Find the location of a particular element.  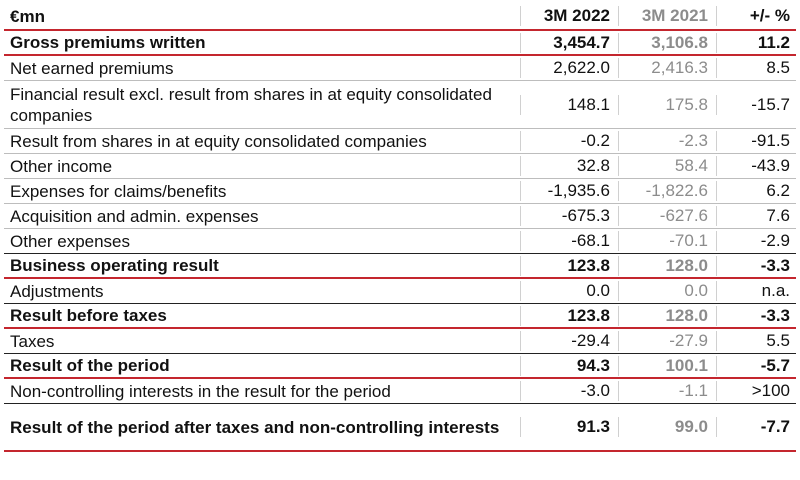

header-col-3m-2021: 3M 2021 is located at coordinates (667, 16).